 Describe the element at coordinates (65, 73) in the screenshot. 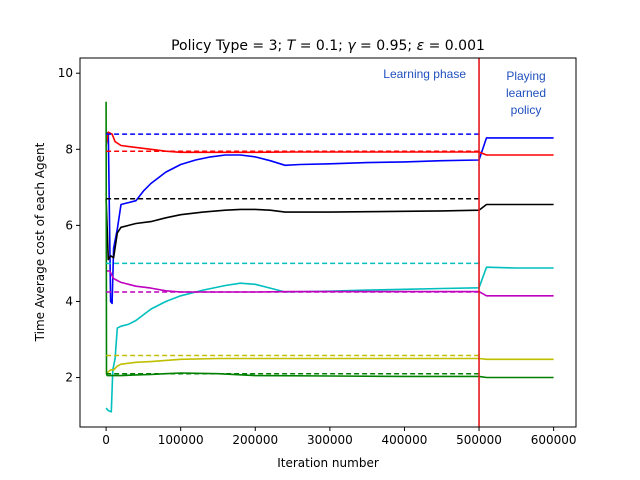

I see `y-tick-label: 10` at that location.